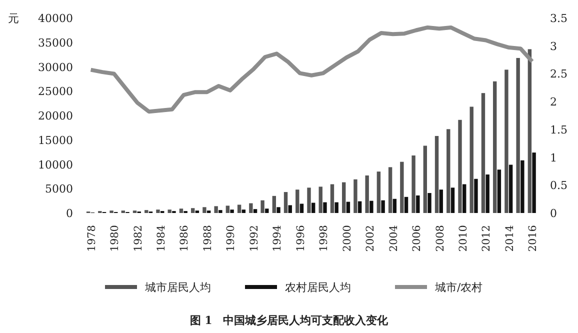 The height and width of the screenshot is (333, 578). Describe the element at coordinates (324, 238) in the screenshot. I see `x-tick-label: 1998` at that location.